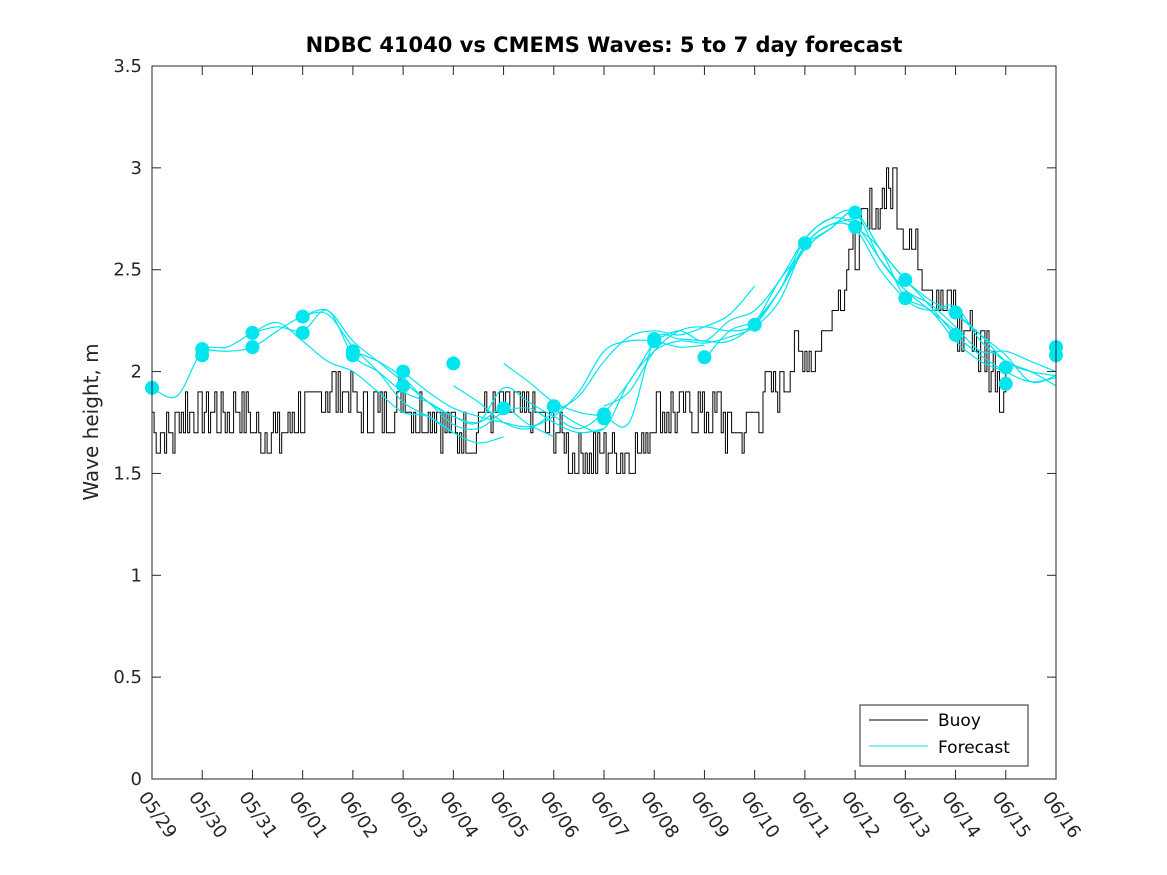 This screenshot has height=875, width=1167. What do you see at coordinates (959, 721) in the screenshot?
I see `legend-buoy-label: Buoy` at bounding box center [959, 721].